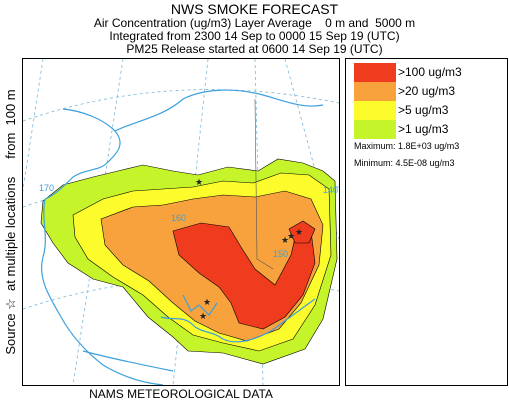 This screenshot has height=401, width=509. I want to click on grid-label: 160, so click(178, 218).